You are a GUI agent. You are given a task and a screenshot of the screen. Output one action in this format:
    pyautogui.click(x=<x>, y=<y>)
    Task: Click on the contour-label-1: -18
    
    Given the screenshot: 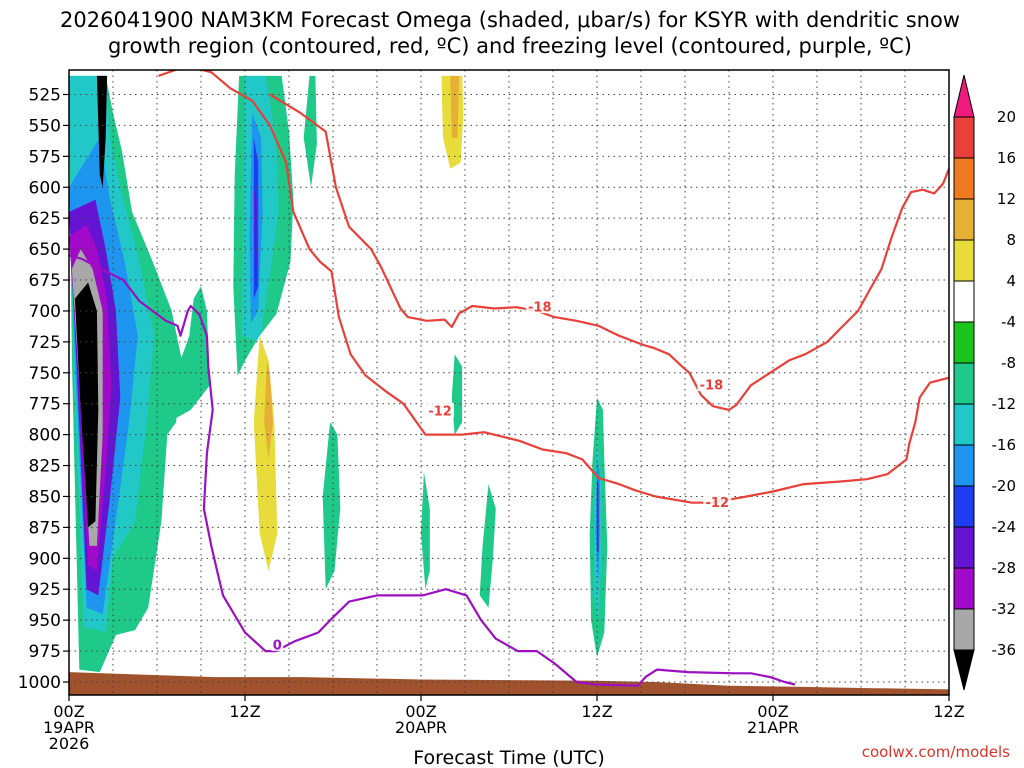 What is the action you would take?
    pyautogui.click(x=712, y=386)
    